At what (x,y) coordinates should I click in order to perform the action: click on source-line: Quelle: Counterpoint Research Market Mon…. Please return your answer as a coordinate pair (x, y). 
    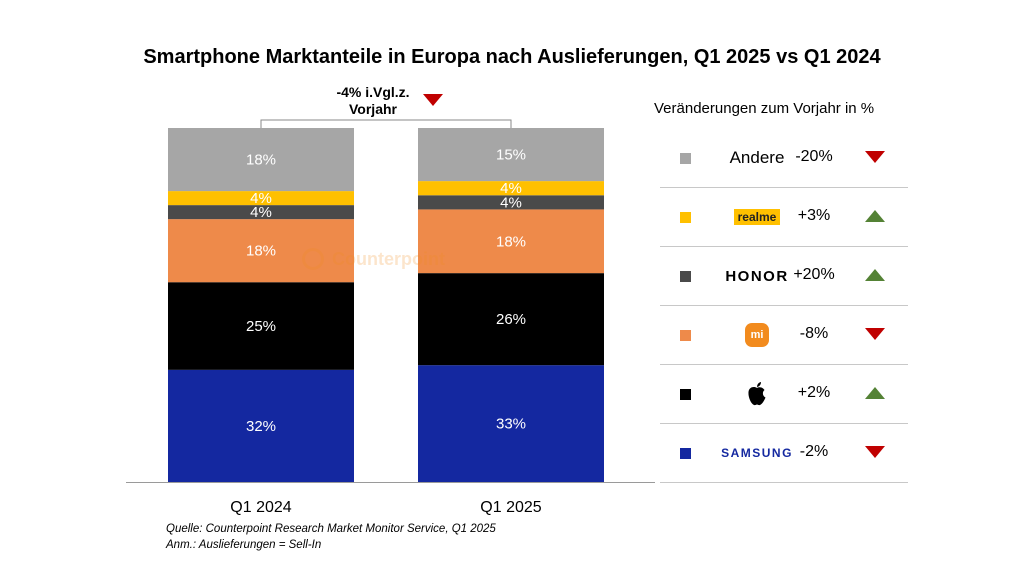
    Looking at the image, I should click on (331, 529).